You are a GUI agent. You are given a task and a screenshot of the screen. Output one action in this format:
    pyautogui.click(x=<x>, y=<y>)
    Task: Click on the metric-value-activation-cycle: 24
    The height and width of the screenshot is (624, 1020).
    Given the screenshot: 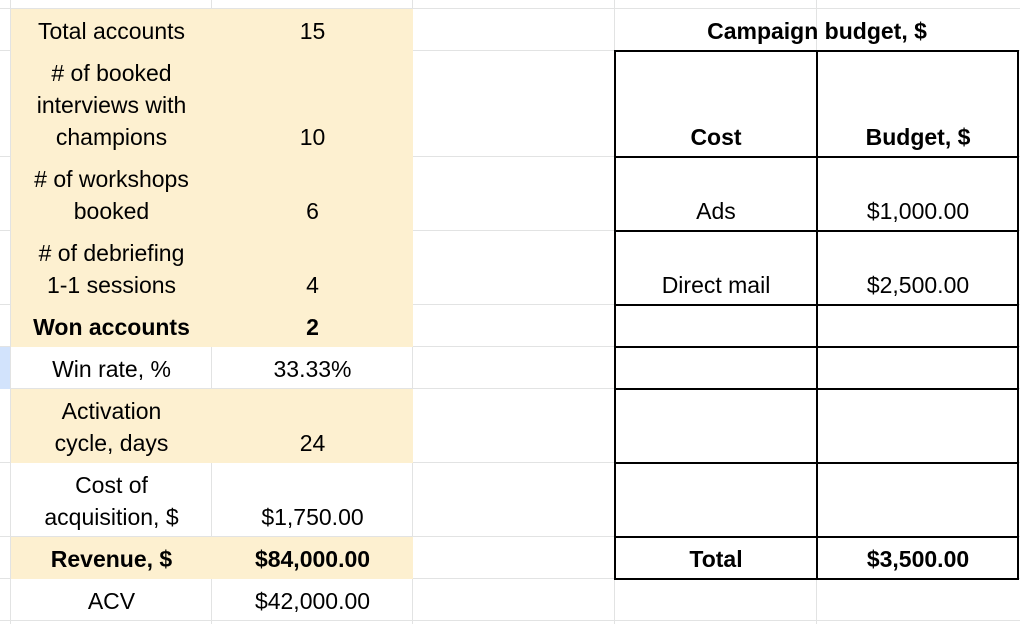 What is the action you would take?
    pyautogui.click(x=312, y=426)
    